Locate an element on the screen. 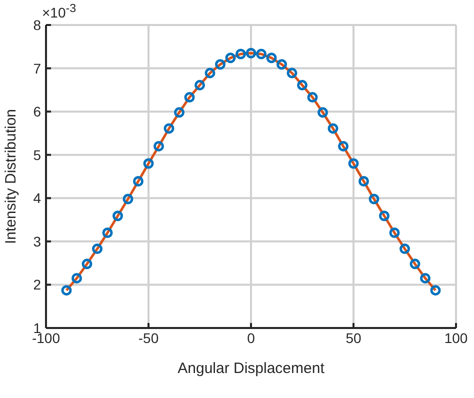  x-tick-label: 0 is located at coordinates (251, 338).